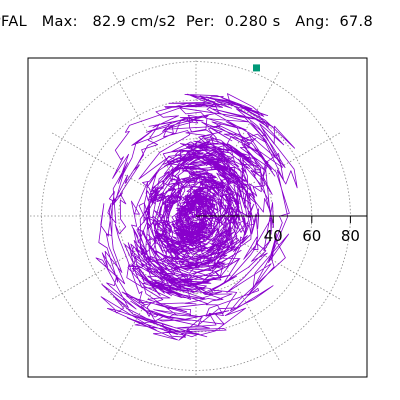 The height and width of the screenshot is (400, 400). Describe the element at coordinates (13, 22) in the screenshot. I see `station-code: PFAL` at that location.